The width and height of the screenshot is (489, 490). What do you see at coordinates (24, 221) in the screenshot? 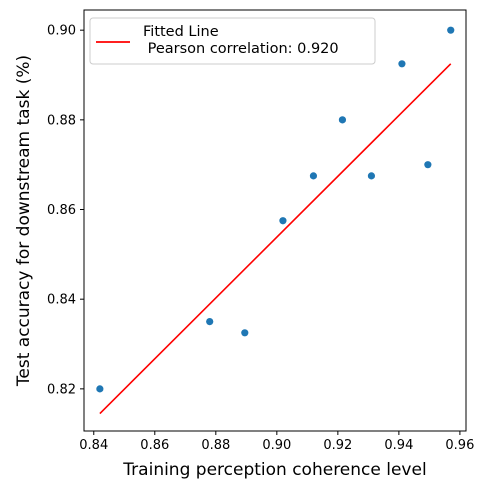
I see `y-axis-label: Test accuracy for downstream task (%)` at bounding box center [24, 221].